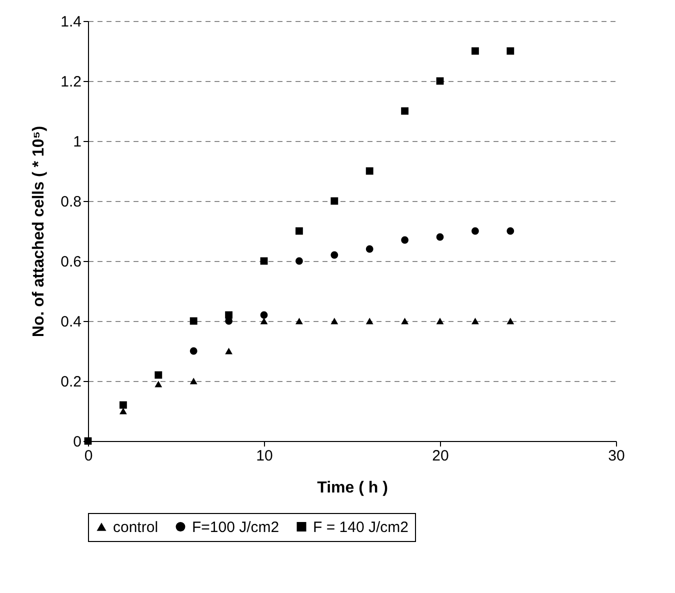 This screenshot has height=593, width=675. What do you see at coordinates (616, 456) in the screenshot?
I see `x-tick-label: 30` at bounding box center [616, 456].